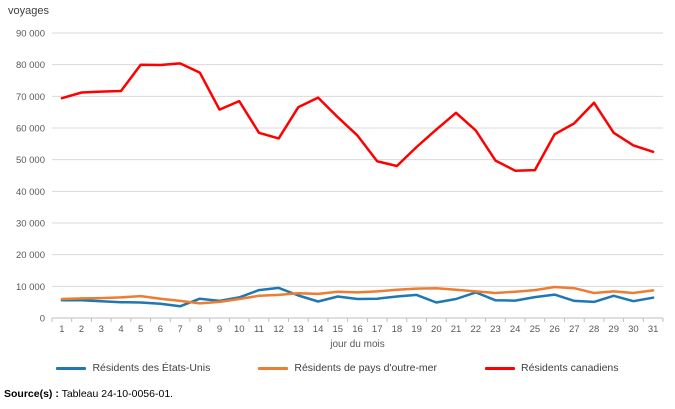 This screenshot has height=409, width=675. I want to click on x-tick-label: 16, so click(357, 329).